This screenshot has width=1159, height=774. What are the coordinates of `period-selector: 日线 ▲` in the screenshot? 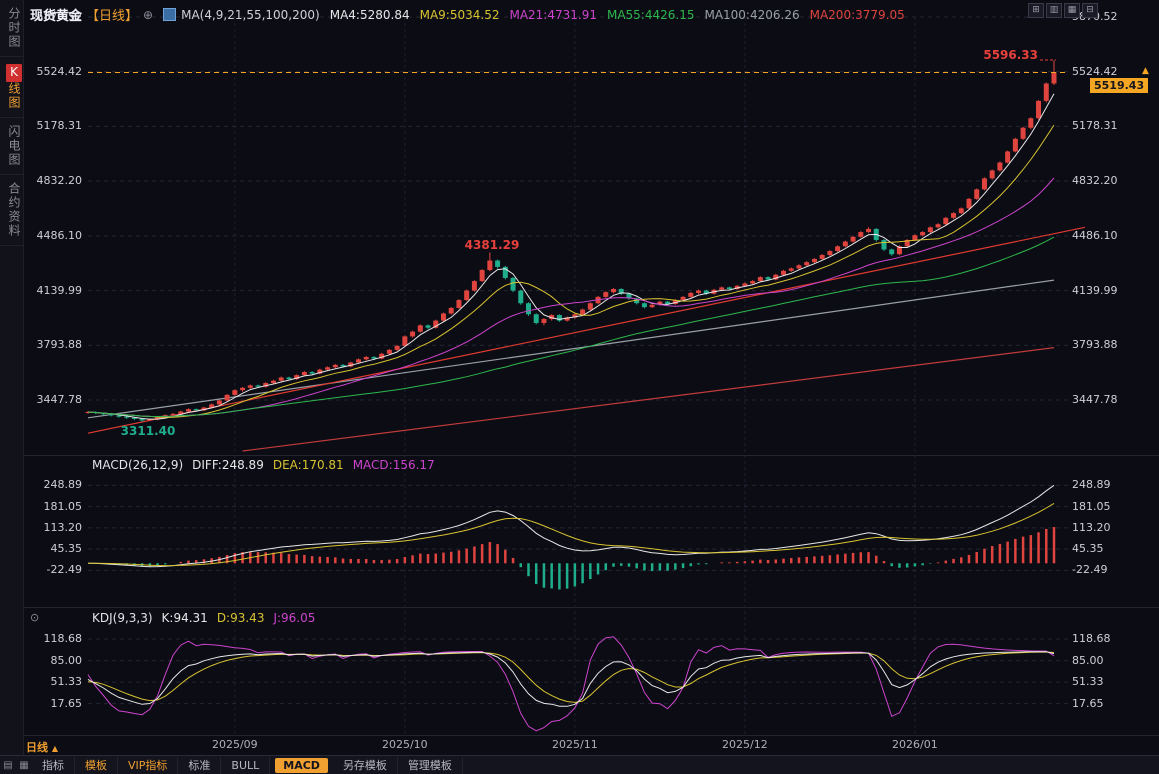 It's located at (42, 747).